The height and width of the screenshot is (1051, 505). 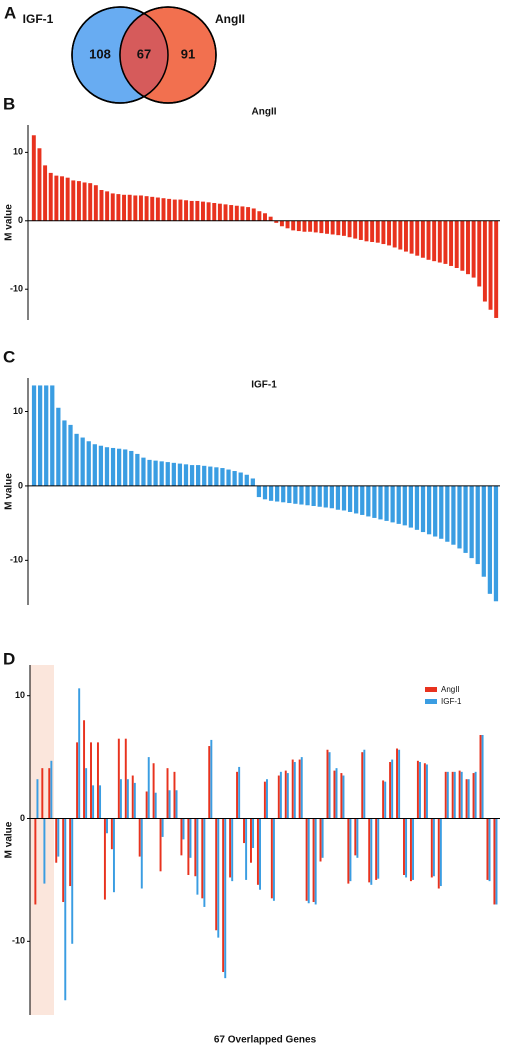 What do you see at coordinates (431, 689) in the screenshot?
I see `legend-swatch` at bounding box center [431, 689].